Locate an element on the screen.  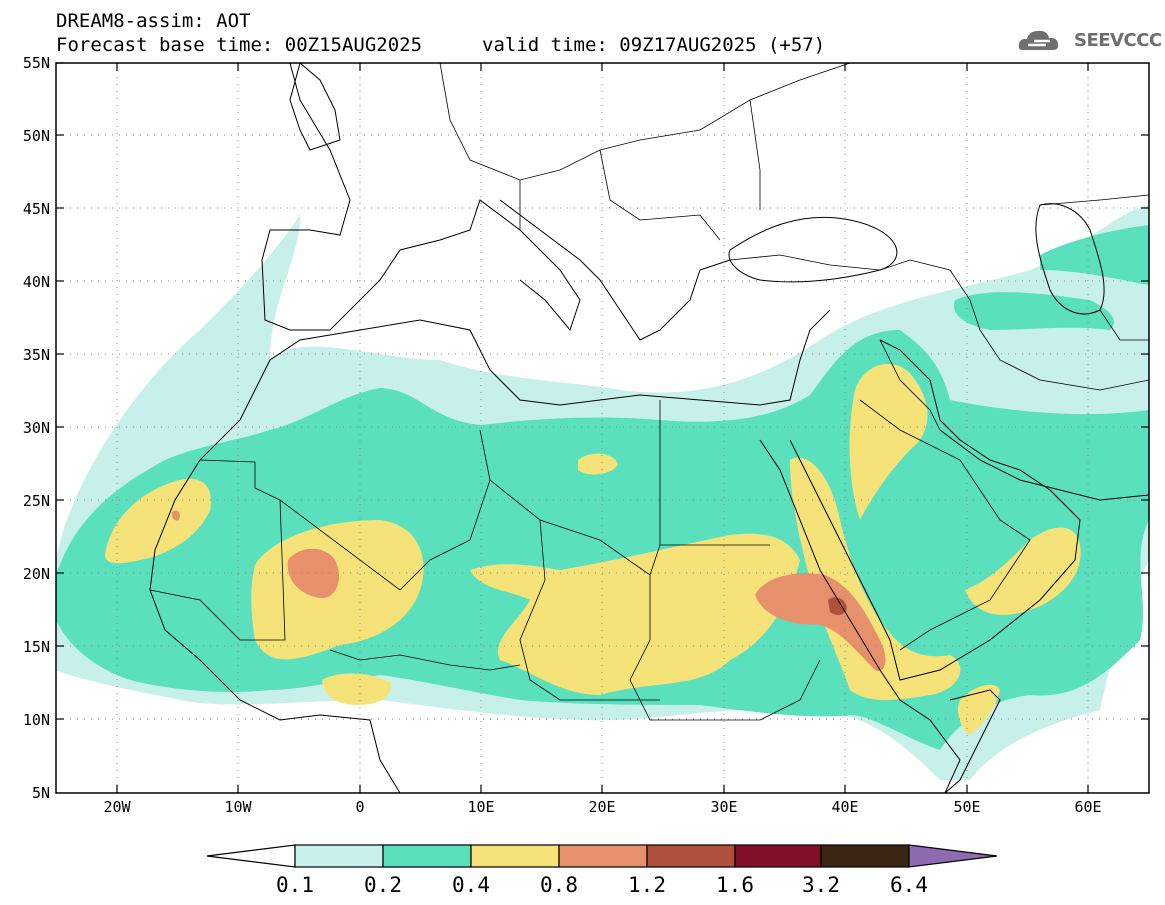
coast-west-africa is located at coordinates (275, 626).